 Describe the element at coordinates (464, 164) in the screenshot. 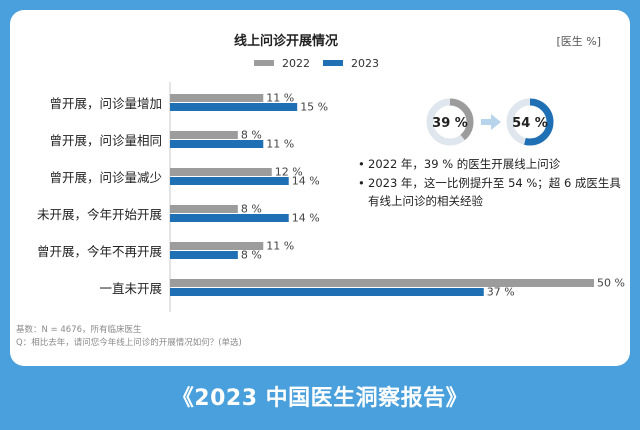

I see `note-1-line-1: 2022 年，39 % 的医生开展线上问诊` at that location.